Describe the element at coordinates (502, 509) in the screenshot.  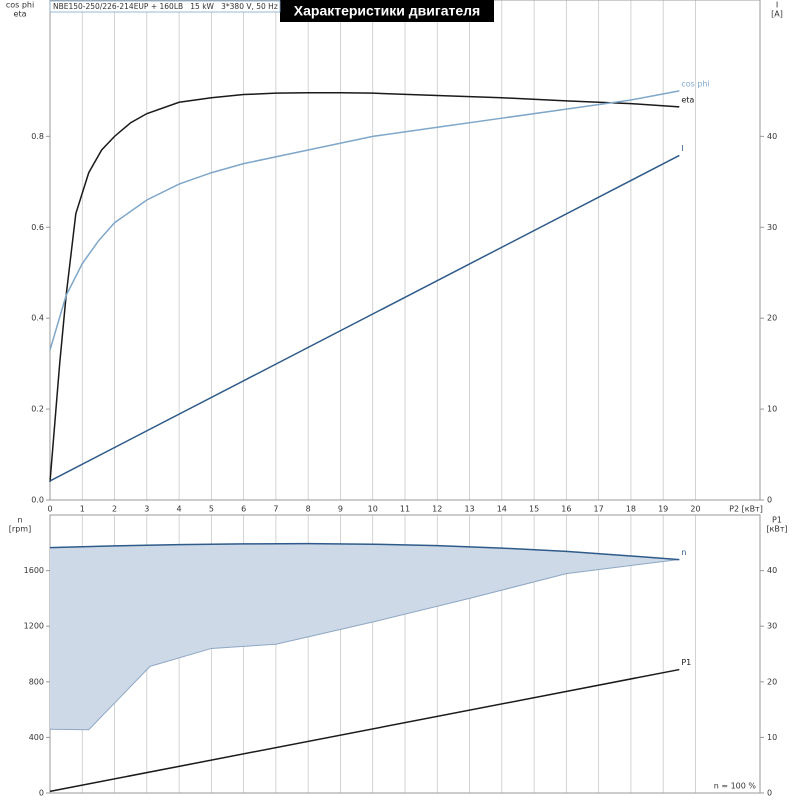
I see `x-tick-label: 14` at that location.